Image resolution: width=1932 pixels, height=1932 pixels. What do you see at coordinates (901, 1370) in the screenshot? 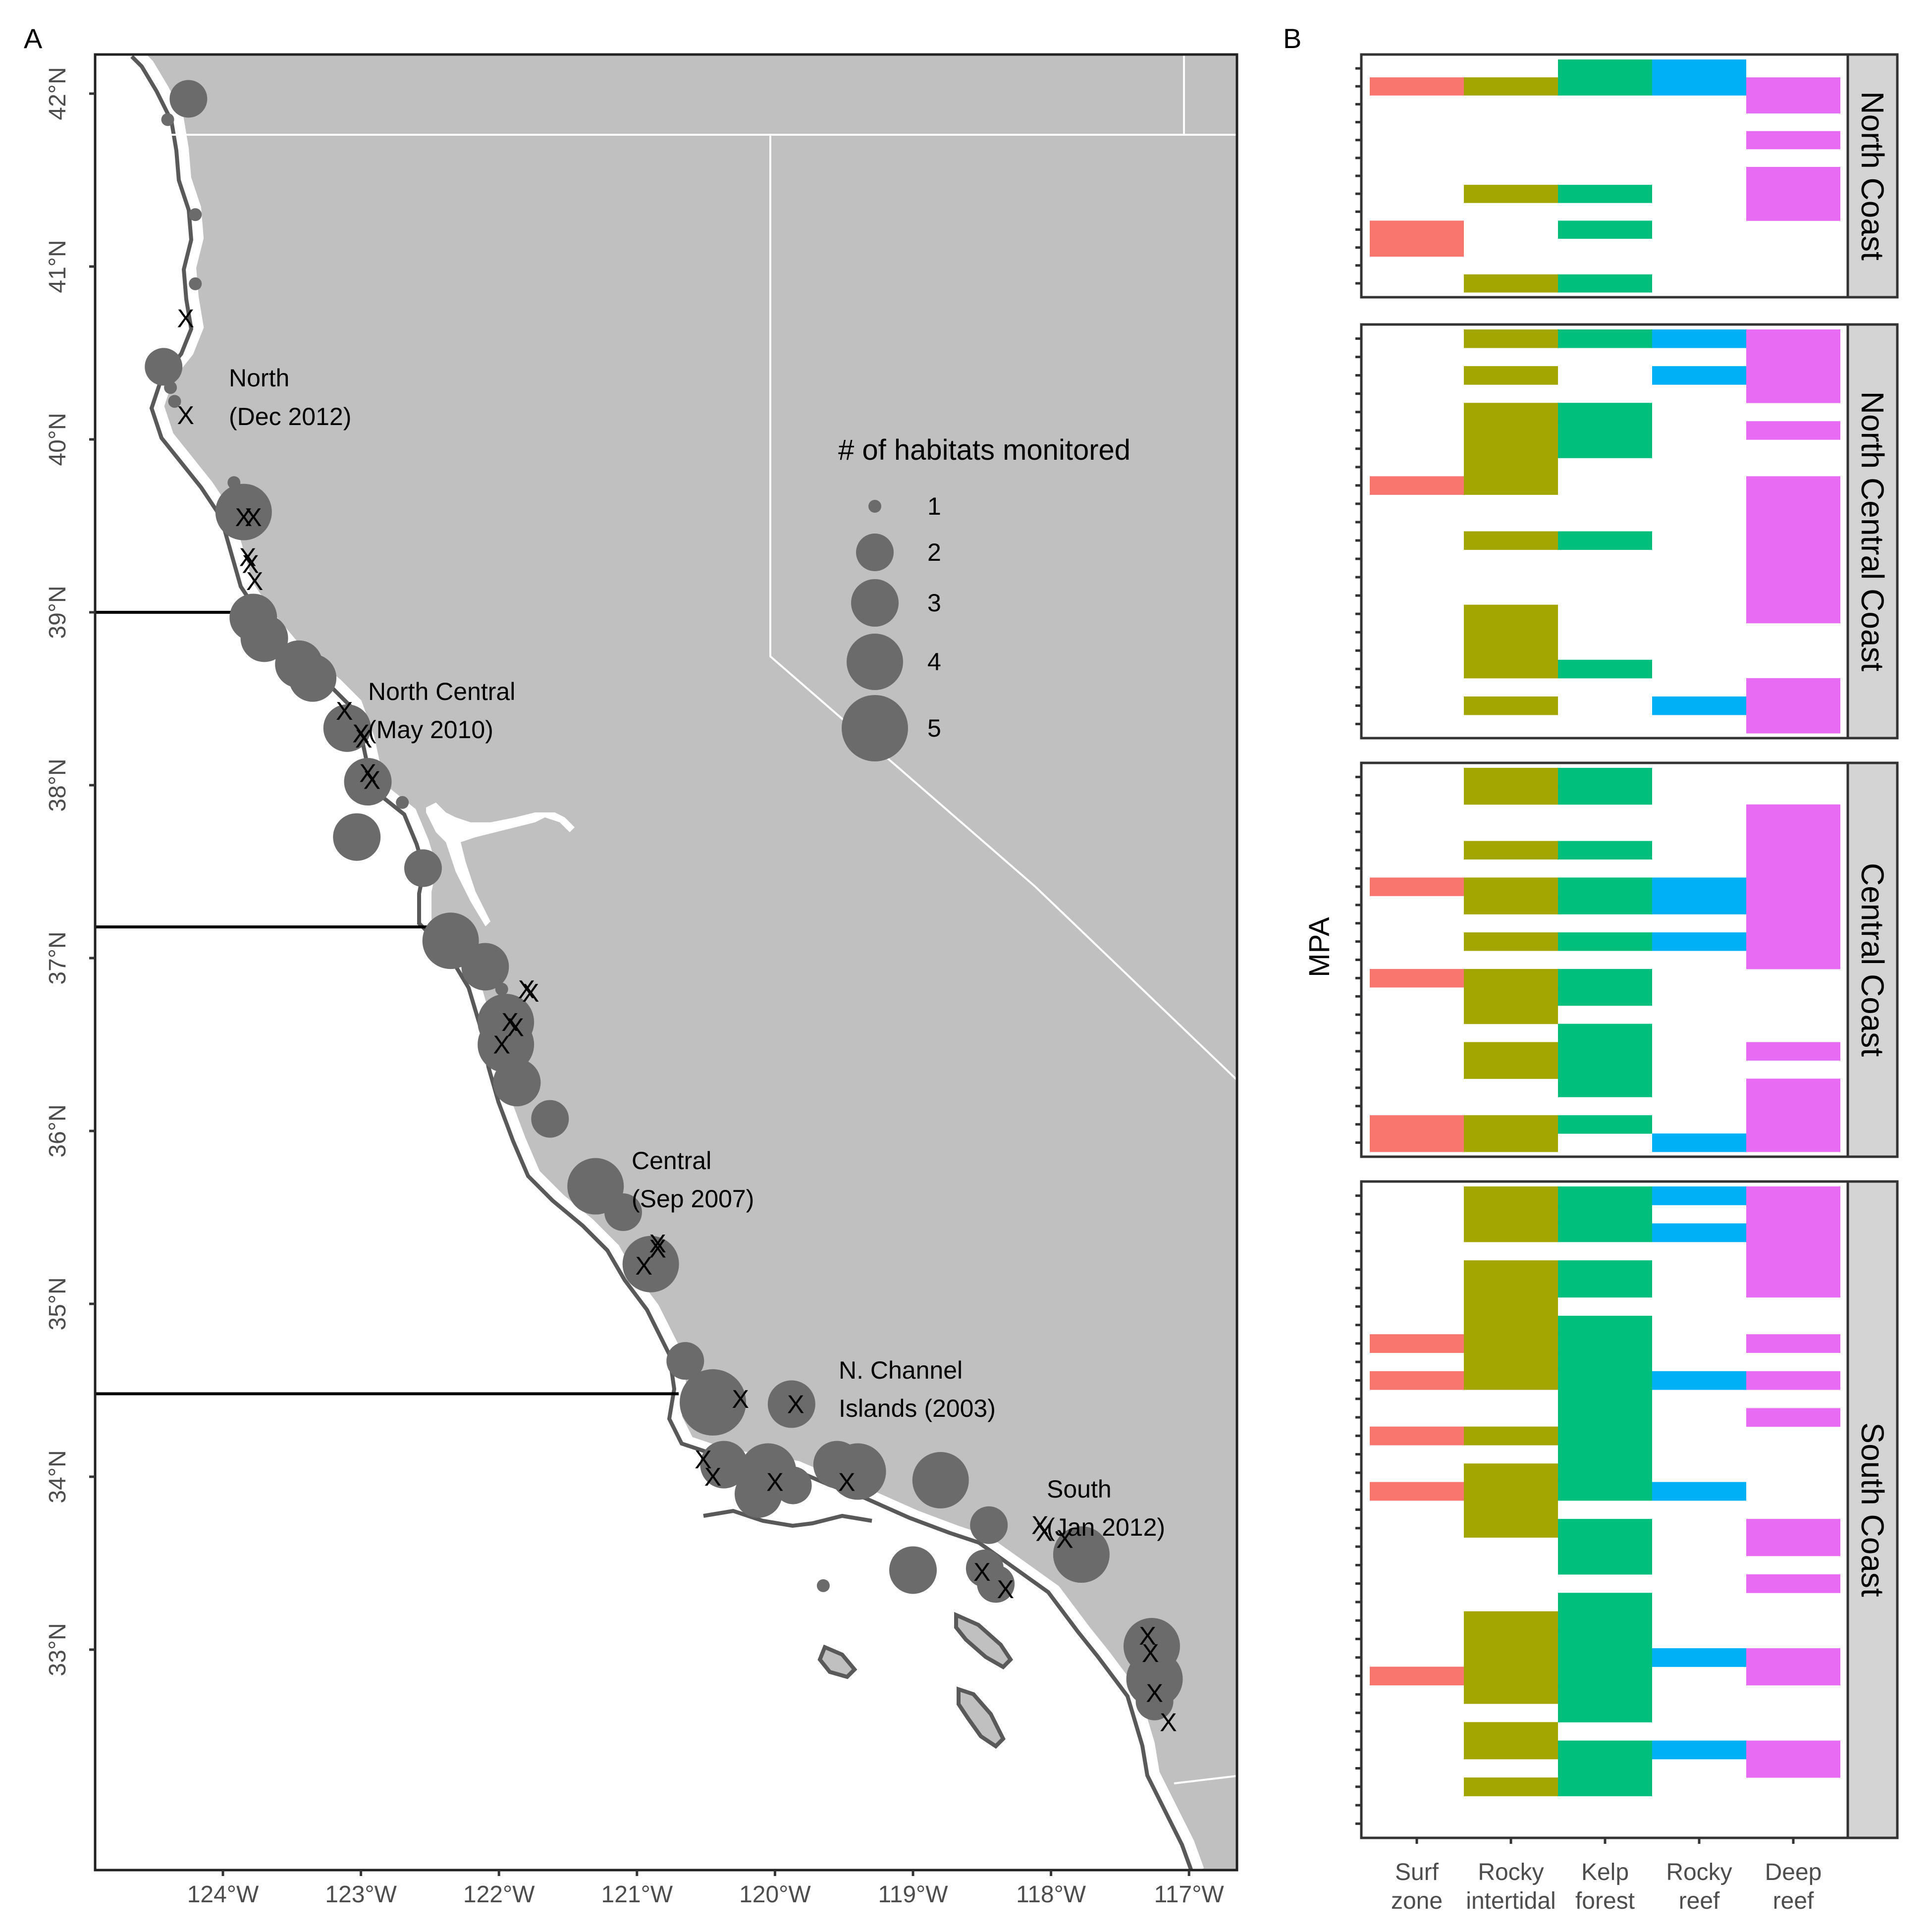
I see `region-channel-line1: N. Channel` at bounding box center [901, 1370].